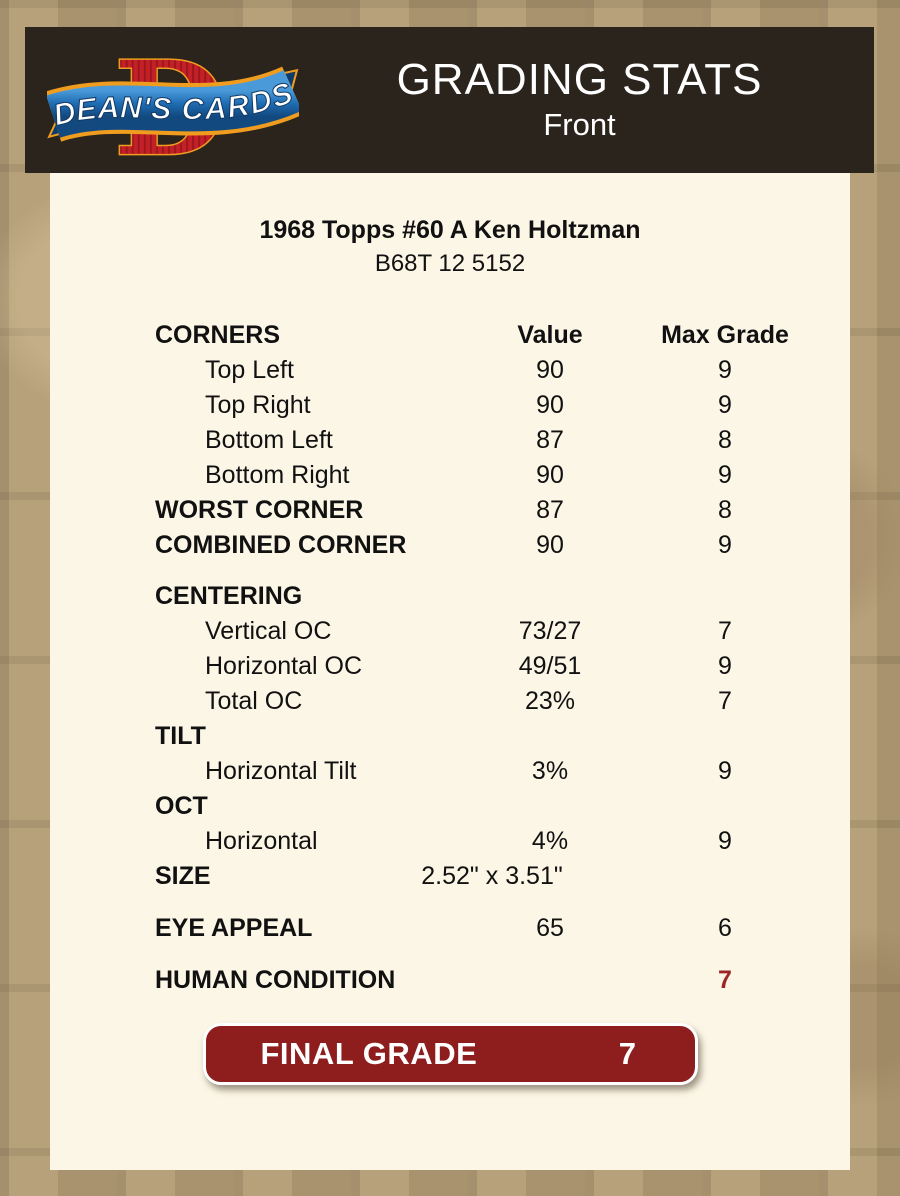 This screenshot has width=900, height=1196. I want to click on human-condition-grade: 7, so click(725, 980).